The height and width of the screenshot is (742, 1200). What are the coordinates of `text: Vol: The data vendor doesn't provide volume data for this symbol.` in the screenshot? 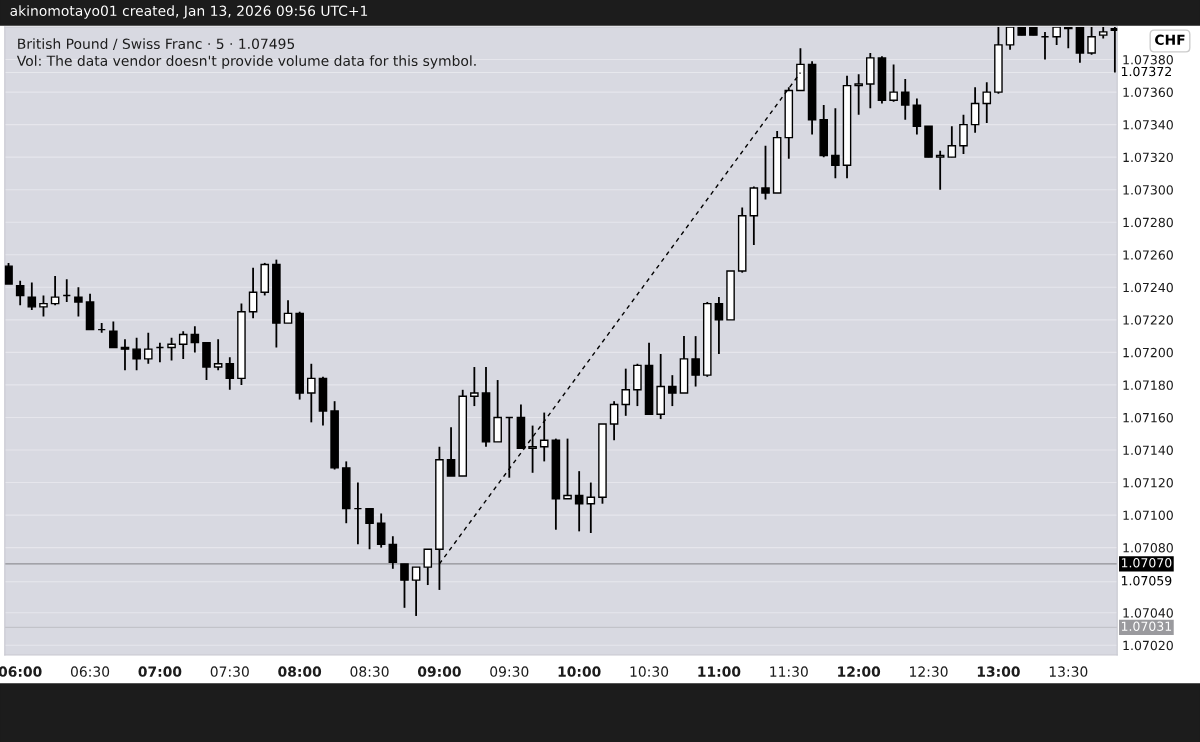 It's located at (246, 62).